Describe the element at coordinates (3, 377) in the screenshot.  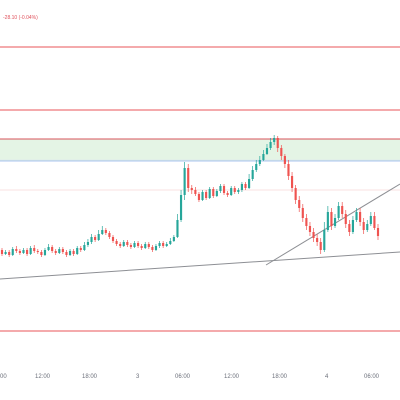
I see `x-tick-label: 00` at that location.